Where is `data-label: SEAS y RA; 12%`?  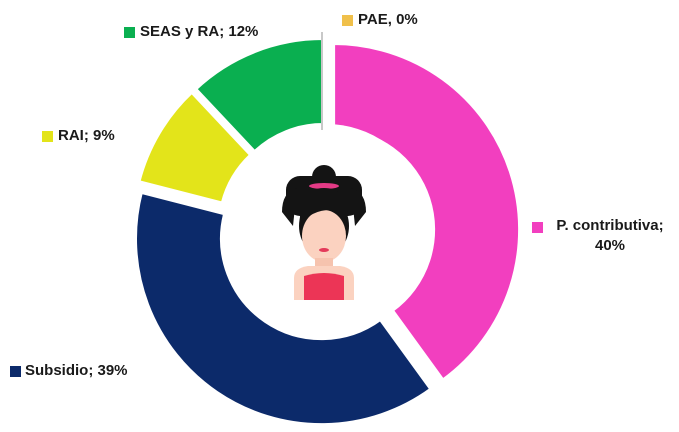
data-label: SEAS y RA; 12% is located at coordinates (199, 31).